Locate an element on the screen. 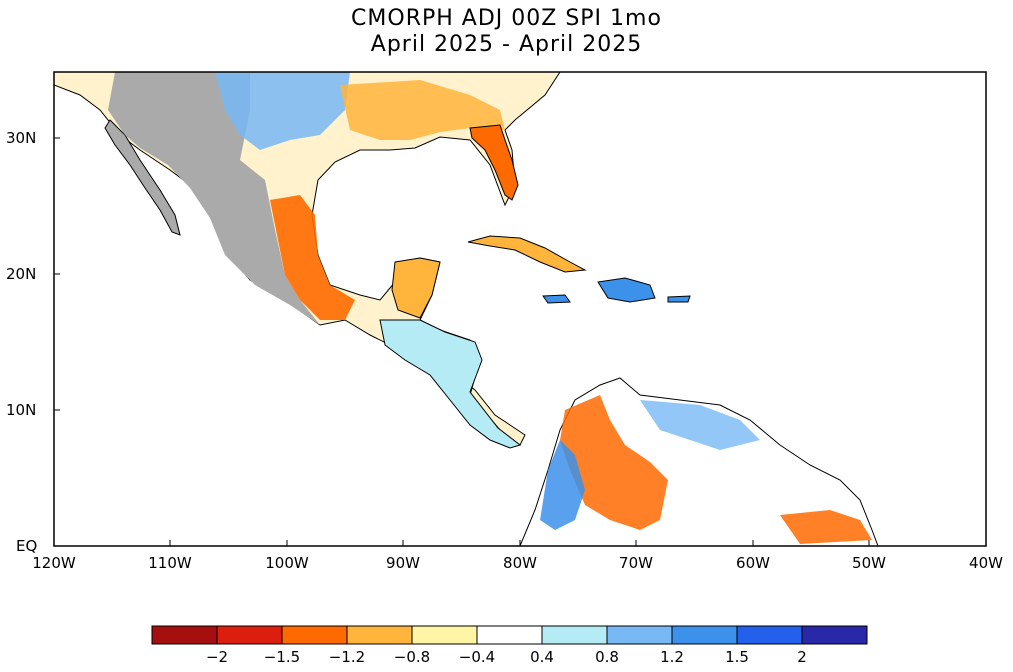  dry-area-guianas is located at coordinates (826, 527).